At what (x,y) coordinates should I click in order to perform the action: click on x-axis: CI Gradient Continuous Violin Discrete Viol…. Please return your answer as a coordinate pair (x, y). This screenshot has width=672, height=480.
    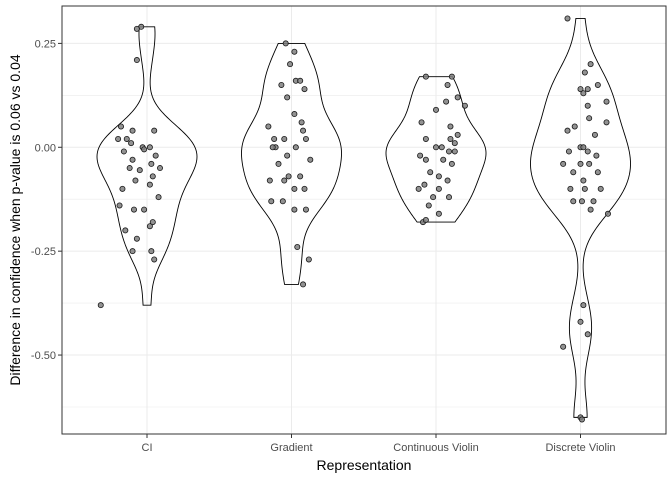
    Looking at the image, I should click on (379, 444).